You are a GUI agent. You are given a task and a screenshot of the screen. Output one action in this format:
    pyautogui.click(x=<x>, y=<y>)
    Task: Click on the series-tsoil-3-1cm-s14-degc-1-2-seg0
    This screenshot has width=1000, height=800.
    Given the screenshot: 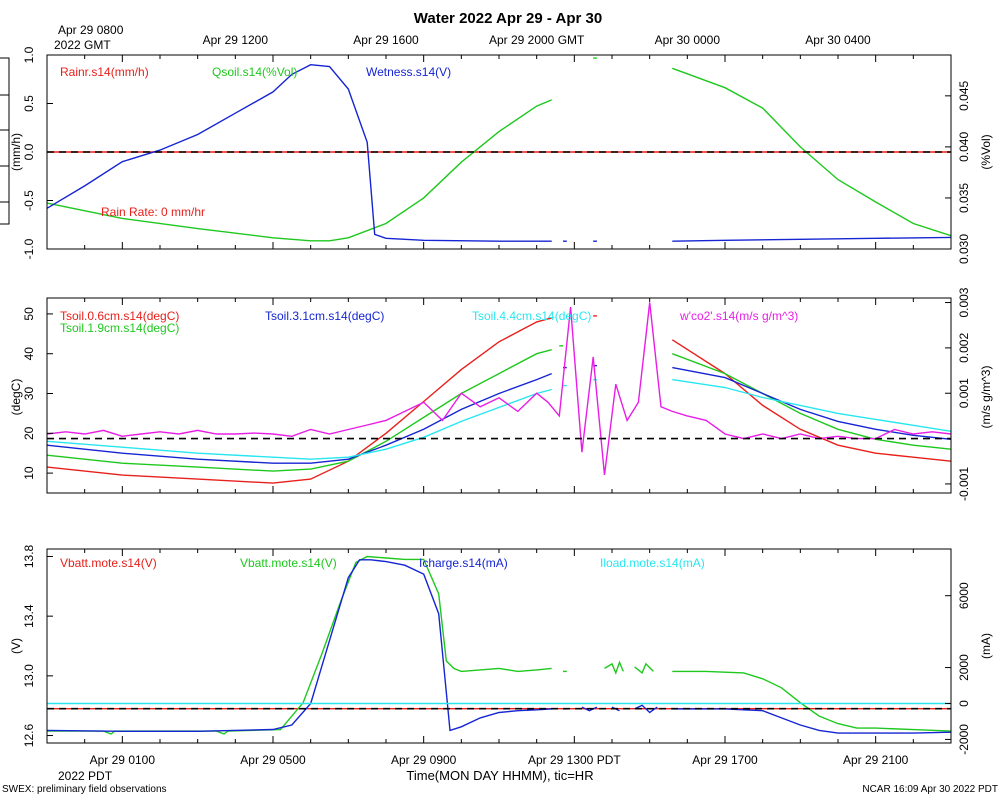 What is the action you would take?
    pyautogui.click(x=299, y=418)
    